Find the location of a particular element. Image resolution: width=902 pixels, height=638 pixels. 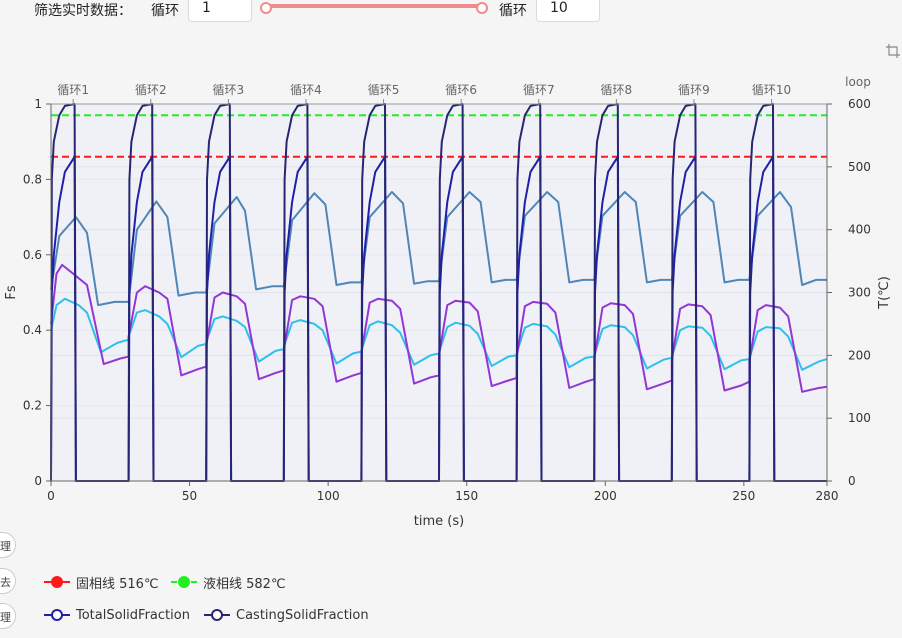

side-tab-3: 理 is located at coordinates (8, 616).